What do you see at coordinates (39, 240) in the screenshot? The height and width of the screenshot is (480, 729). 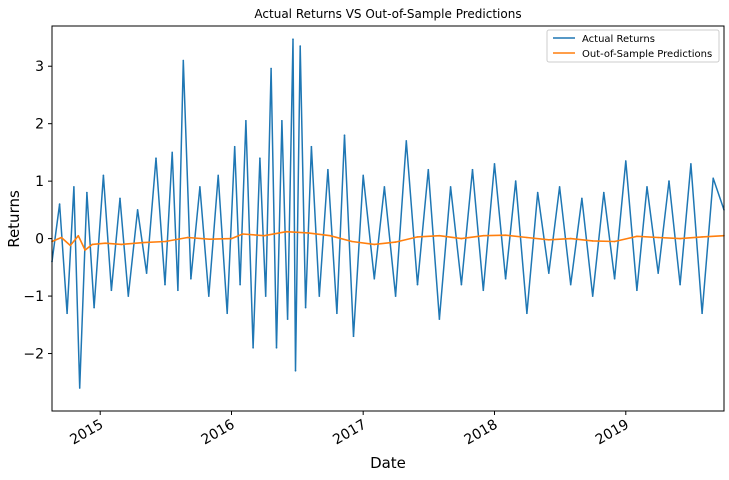 I see `y-tick-label: 0` at bounding box center [39, 240].